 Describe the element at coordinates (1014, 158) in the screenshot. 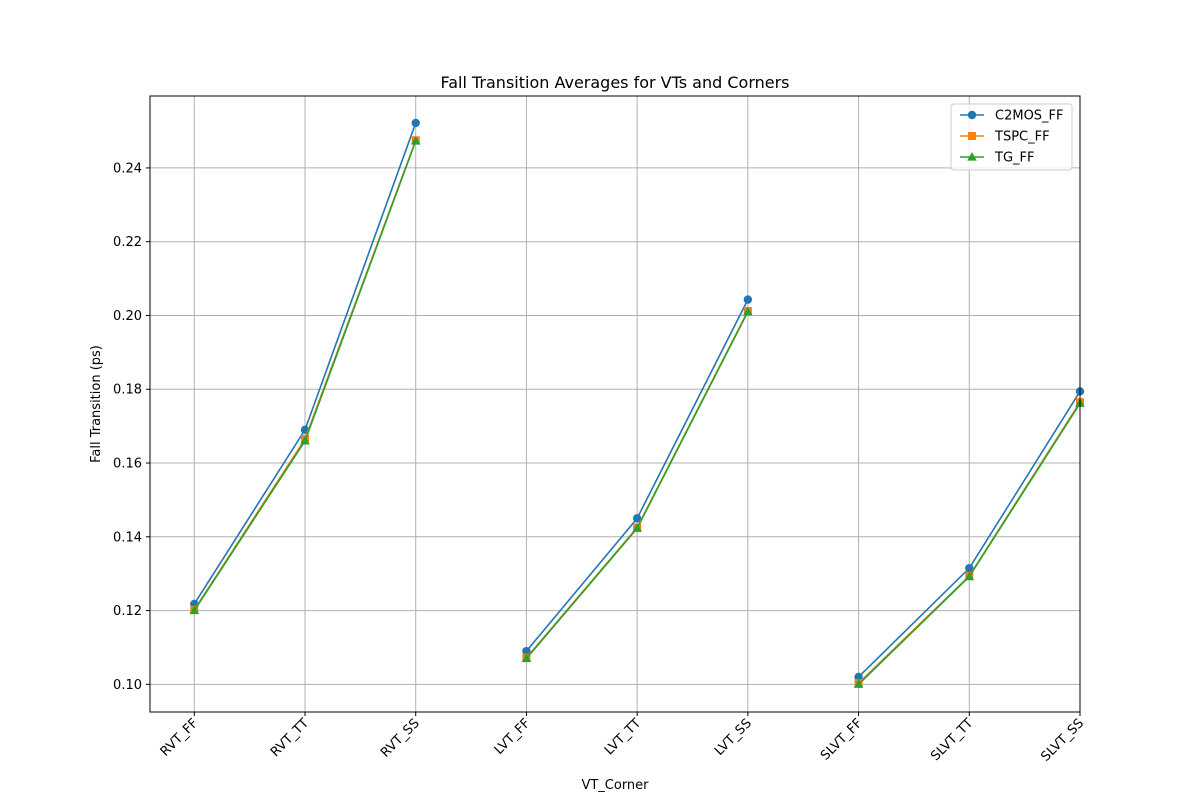

I see `legend-label: TG_FF` at that location.